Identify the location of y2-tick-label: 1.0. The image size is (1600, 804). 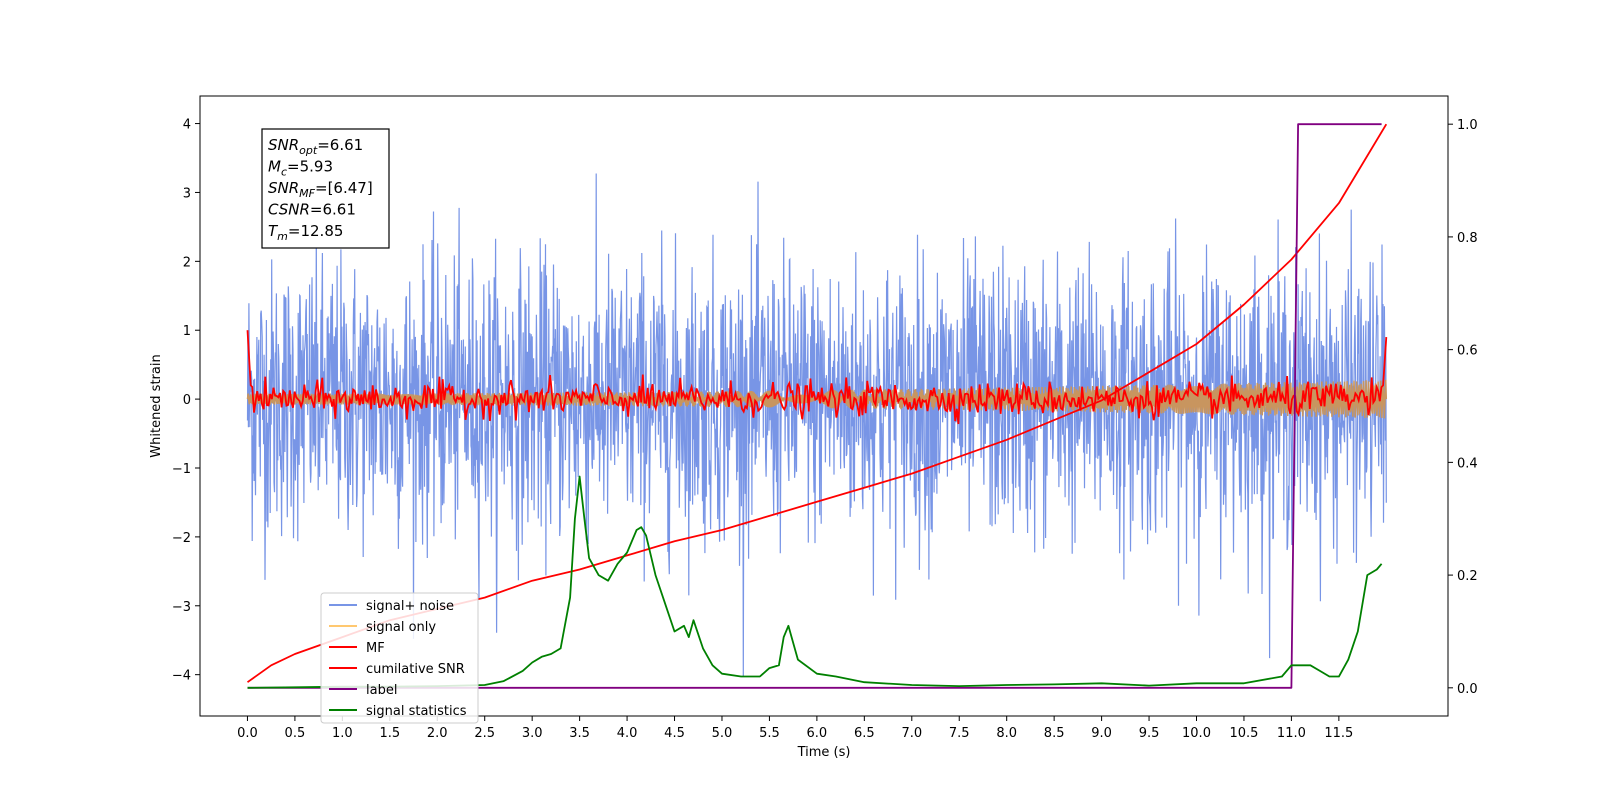
(1467, 125).